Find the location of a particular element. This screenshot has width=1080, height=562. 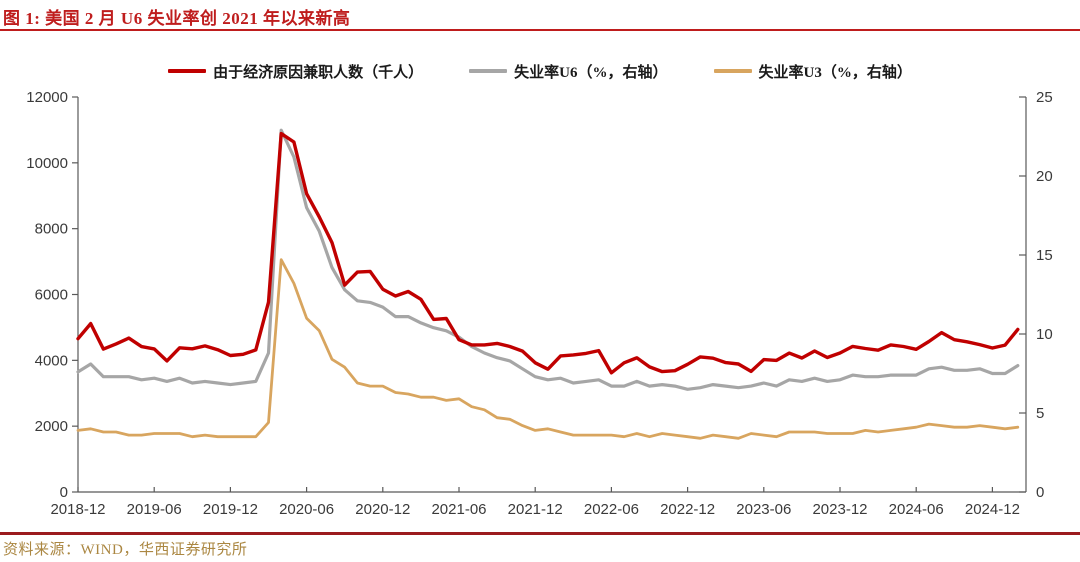

y-right-tick-label: 10 is located at coordinates (1044, 334).